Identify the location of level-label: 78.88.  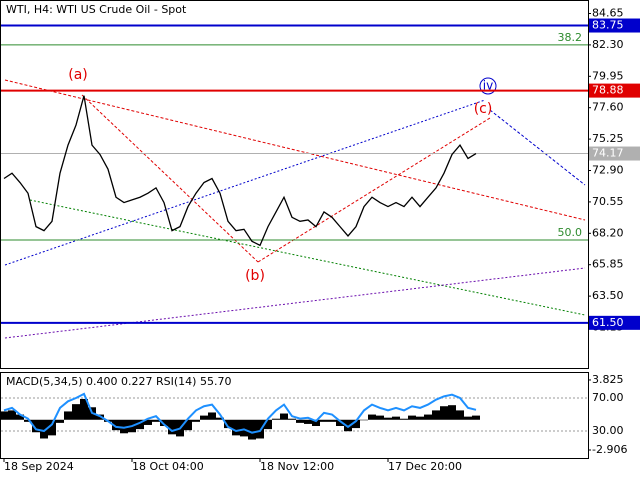
(608, 90).